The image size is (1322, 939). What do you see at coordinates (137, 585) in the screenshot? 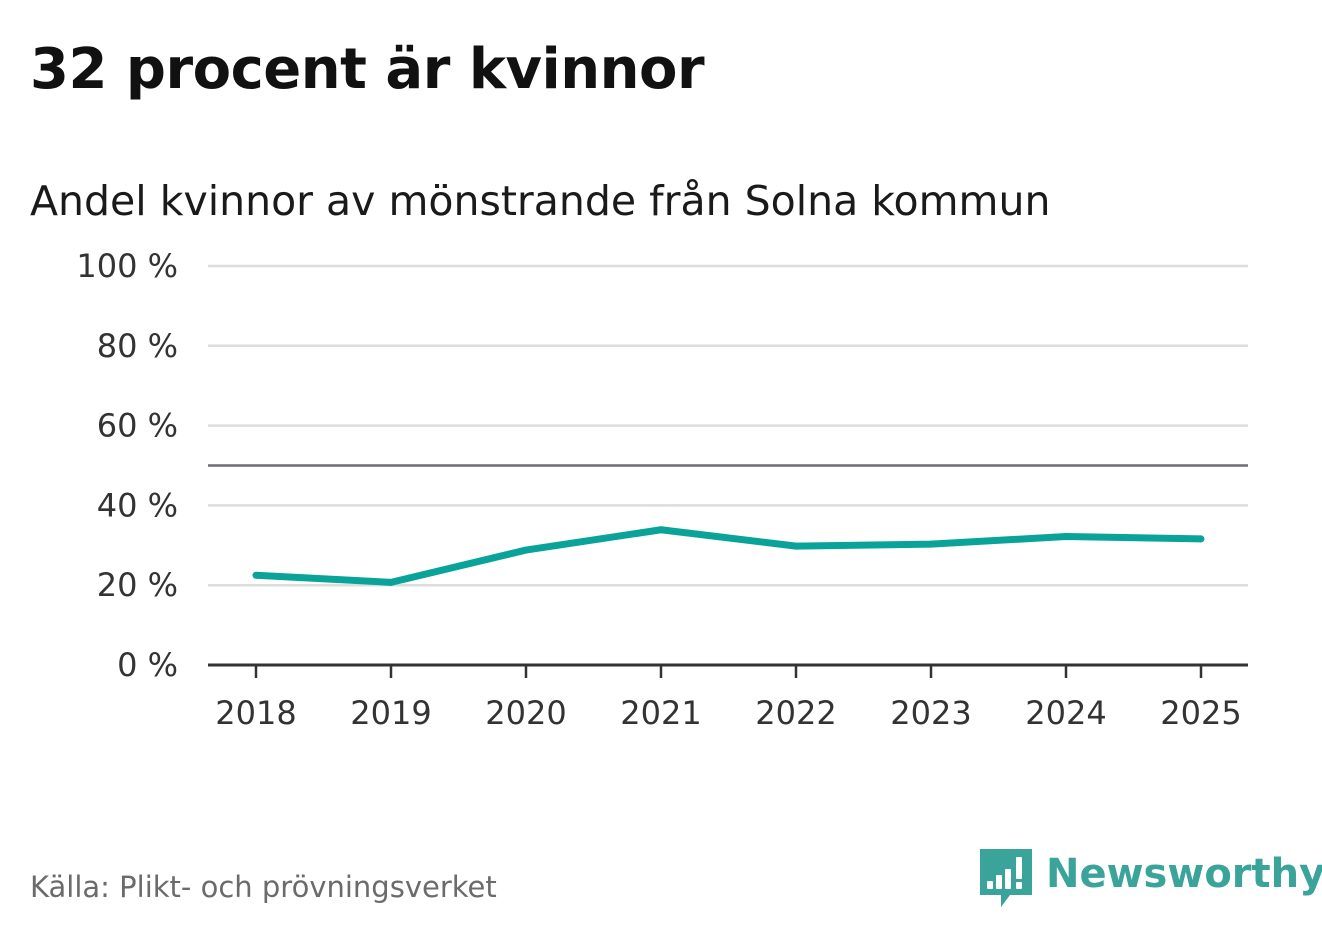
I see `y-tick-label-20: 20 %` at bounding box center [137, 585].